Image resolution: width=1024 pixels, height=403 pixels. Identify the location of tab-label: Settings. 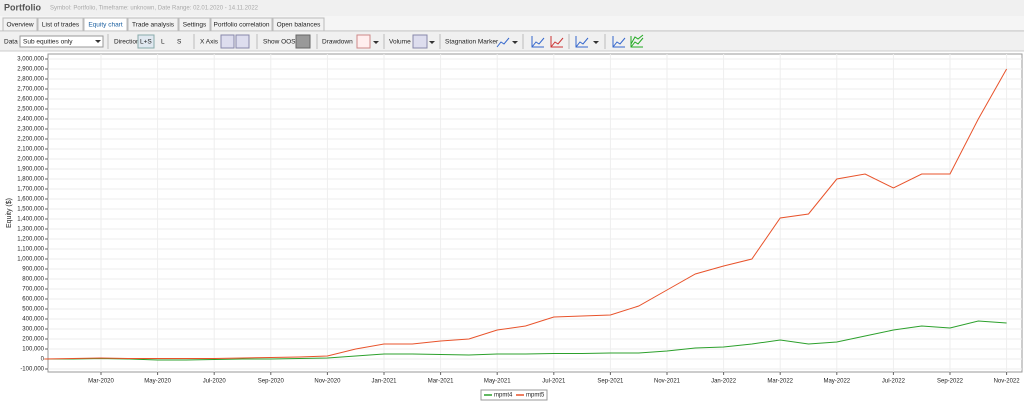
(195, 25).